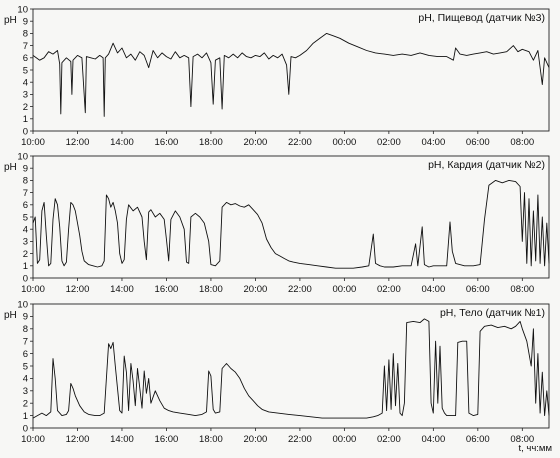 The image size is (560, 458). I want to click on panel-title: pH, Пищевод (датчик №3), so click(481, 18).